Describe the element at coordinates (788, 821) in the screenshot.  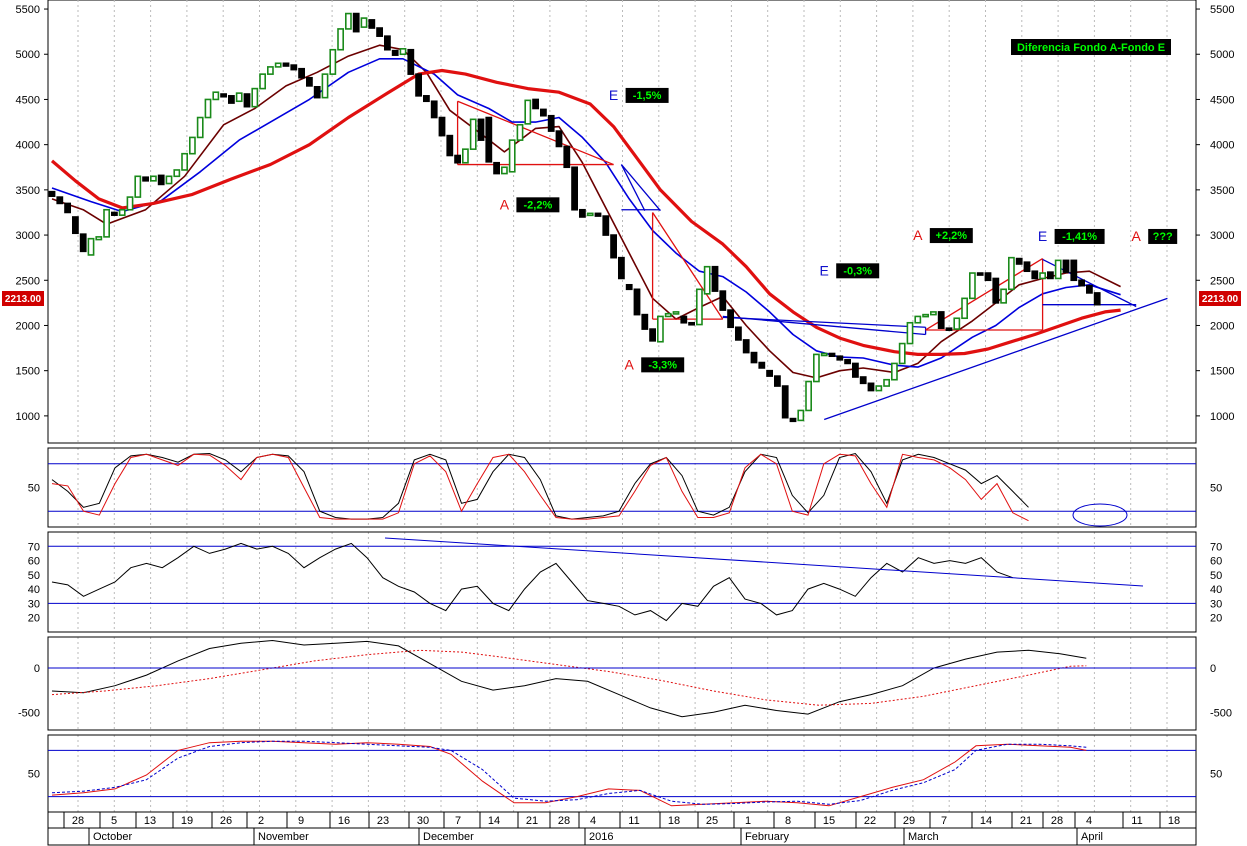
I see `day-label: 8` at that location.